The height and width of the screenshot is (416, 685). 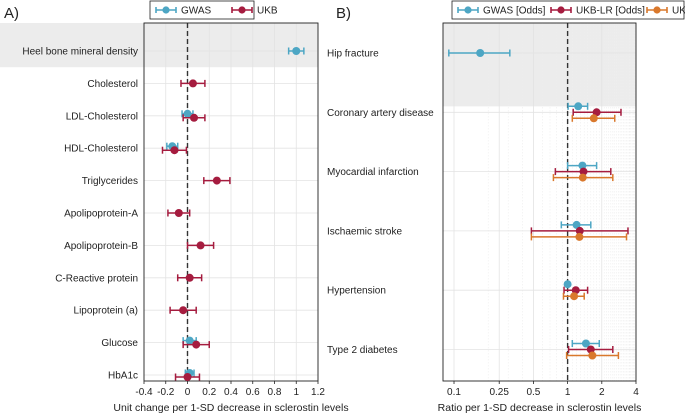 I want to click on data-point-gwas-odds--4, so click(x=567, y=284).